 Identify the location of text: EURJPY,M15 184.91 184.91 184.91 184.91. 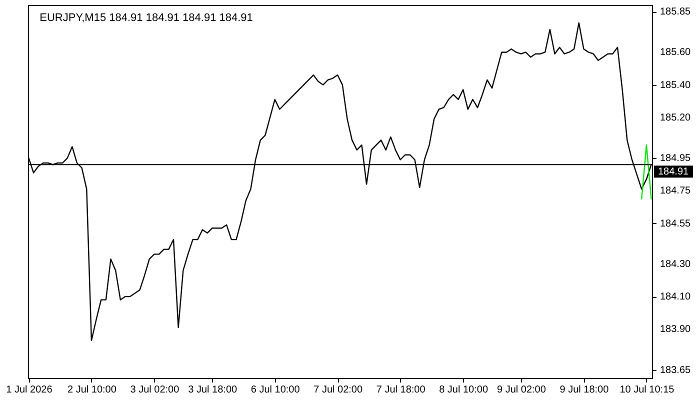
(146, 18).